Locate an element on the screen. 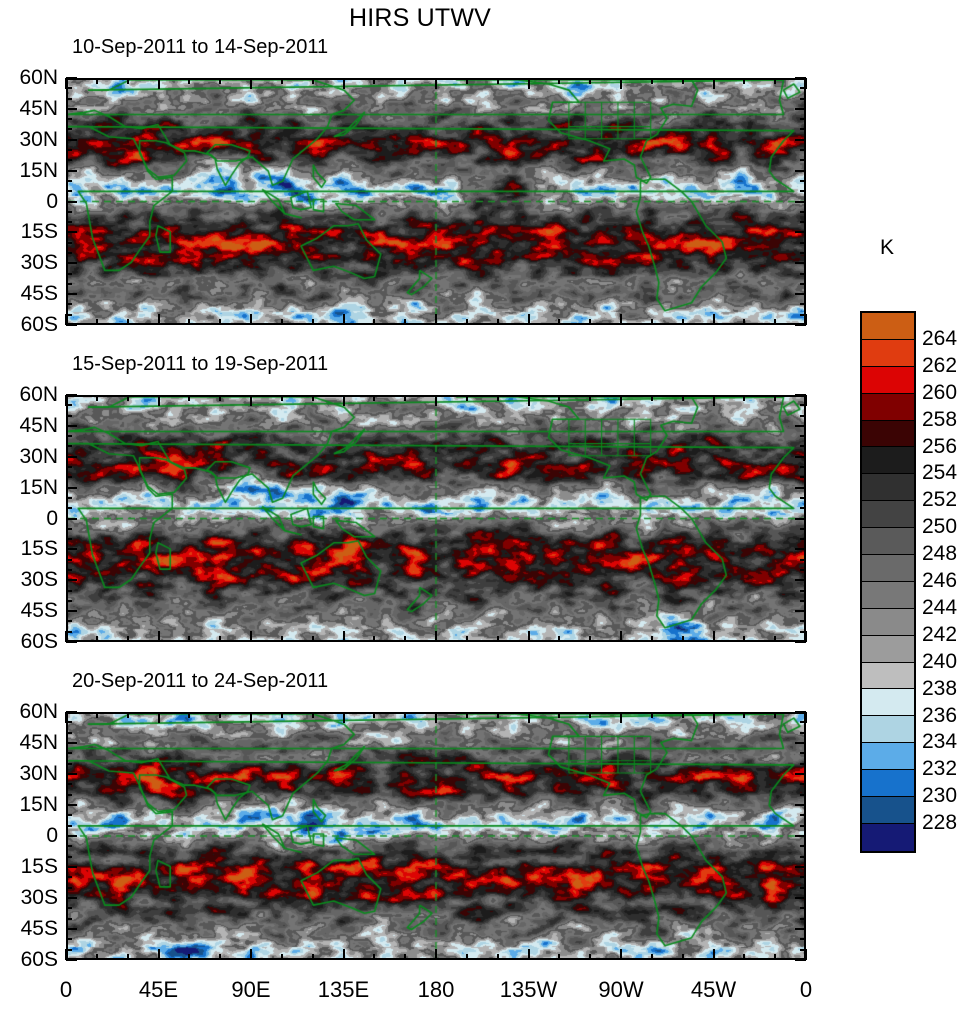 The height and width of the screenshot is (1013, 966). colorbar-tick-label: 264 is located at coordinates (940, 338).